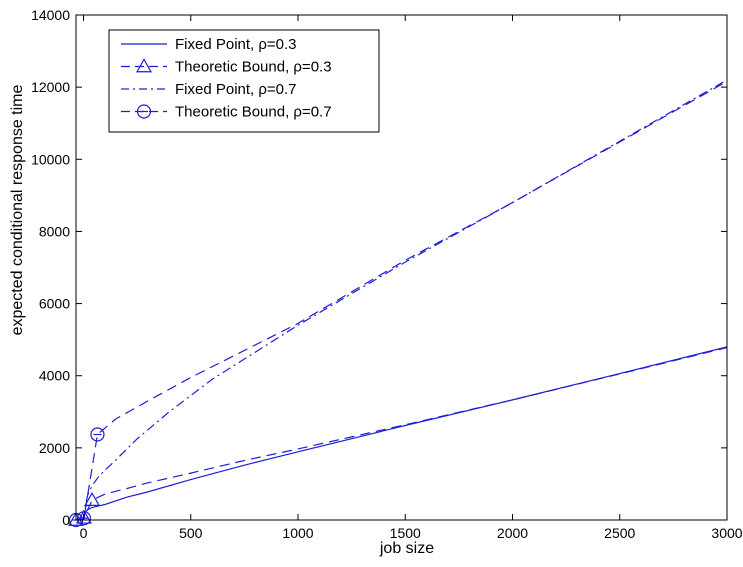 The height and width of the screenshot is (567, 743). I want to click on y-tick-label: 2000, so click(54, 448).